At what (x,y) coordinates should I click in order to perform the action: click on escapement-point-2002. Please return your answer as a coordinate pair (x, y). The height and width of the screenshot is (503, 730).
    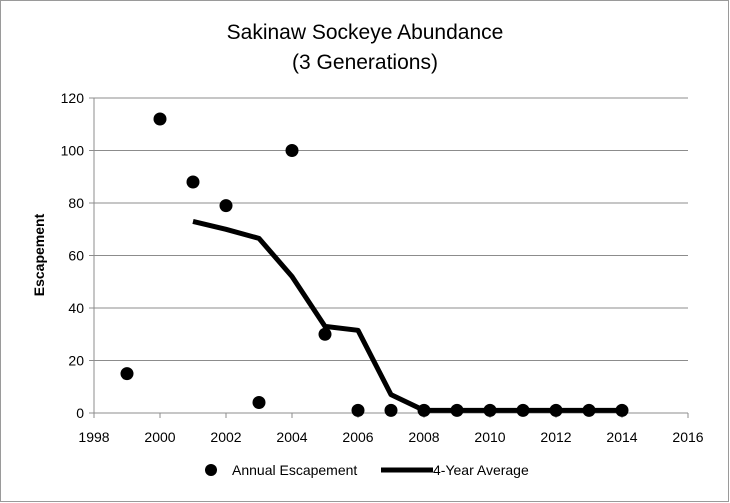
    Looking at the image, I should click on (226, 206).